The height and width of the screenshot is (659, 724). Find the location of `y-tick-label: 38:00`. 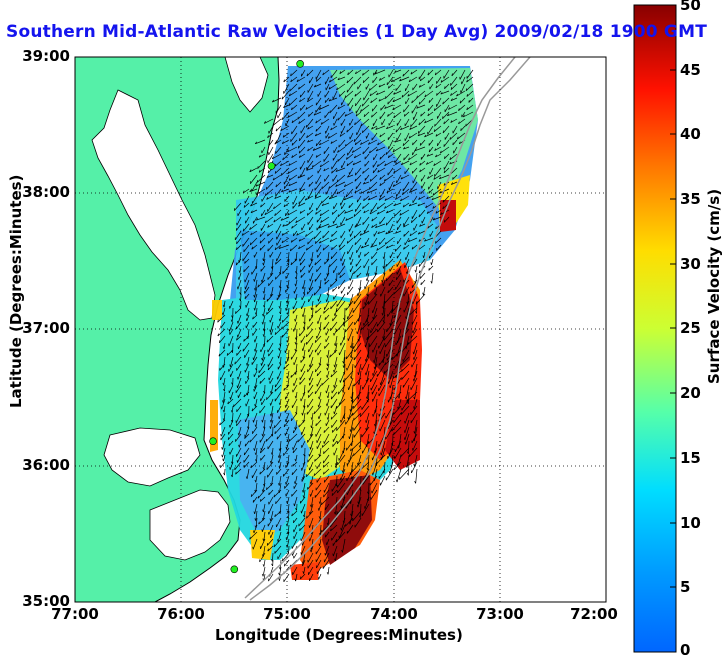

y-tick-label: 38:00 is located at coordinates (46, 192).